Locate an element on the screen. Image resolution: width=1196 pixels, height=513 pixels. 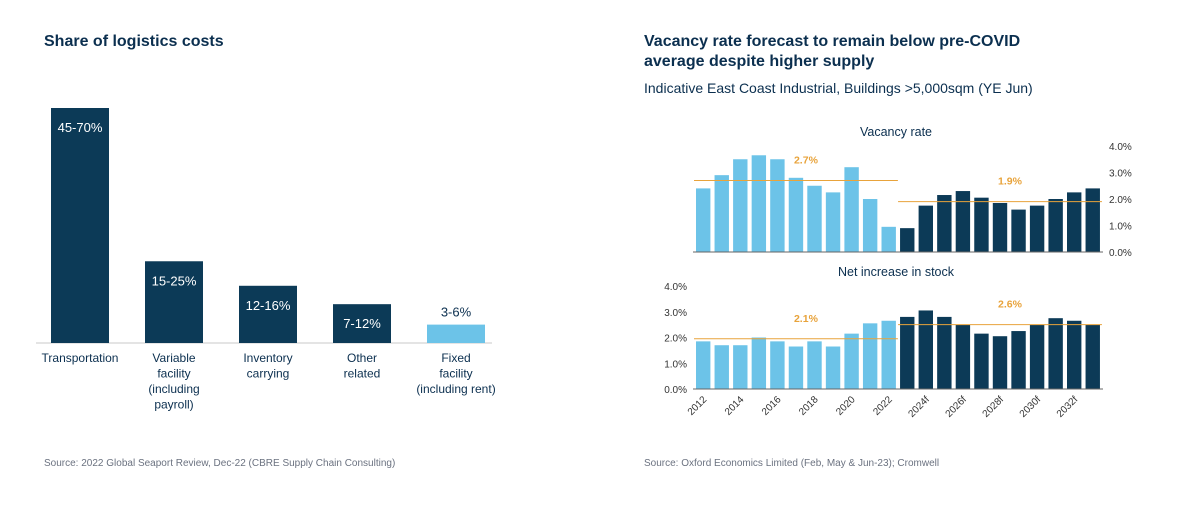
subchart-title: Net increase in stock is located at coordinates (896, 272).